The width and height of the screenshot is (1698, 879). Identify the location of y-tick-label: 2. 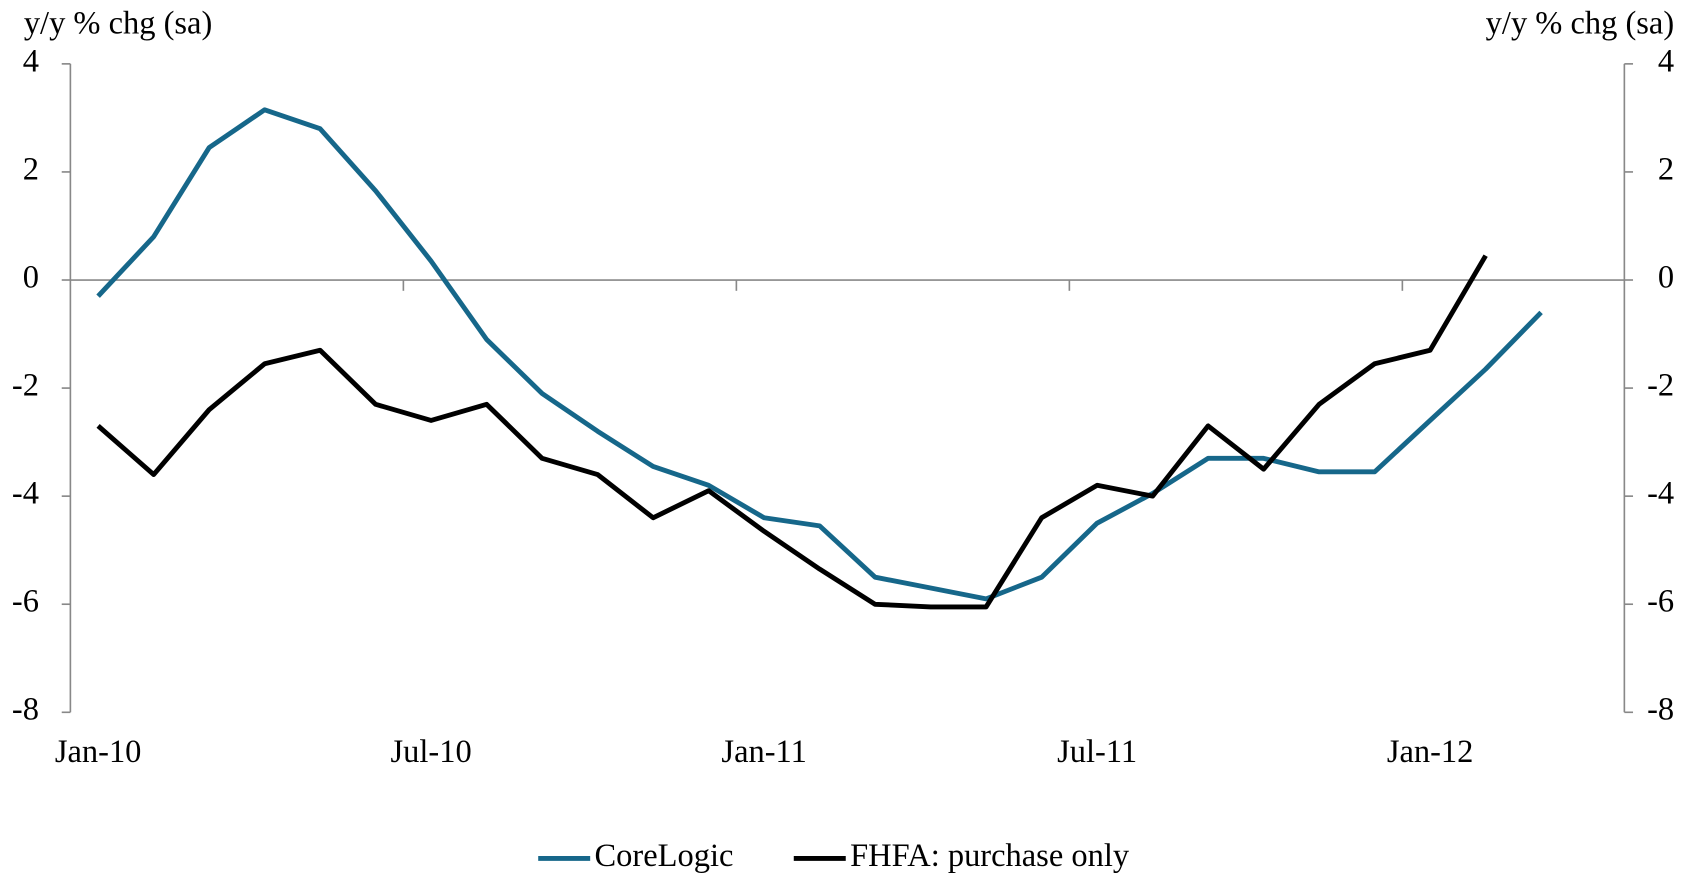
(31, 169).